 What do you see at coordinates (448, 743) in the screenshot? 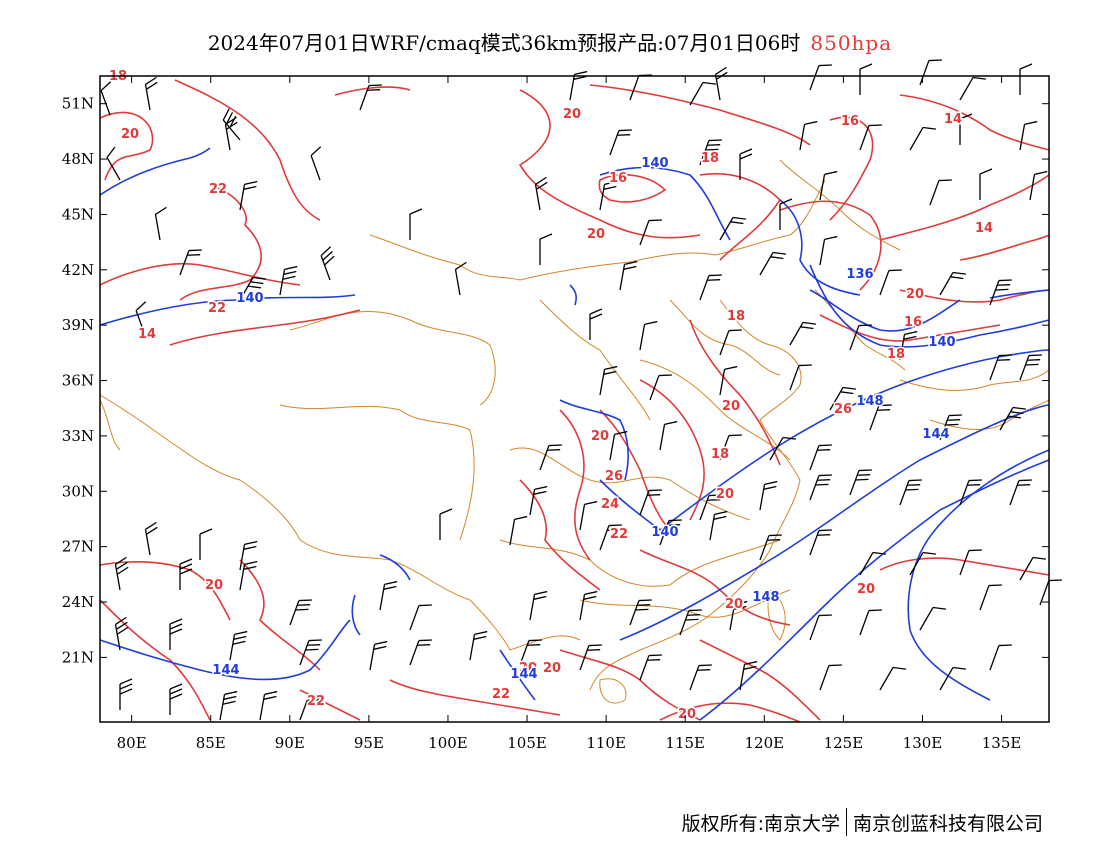
I see `lon-label: 100E` at bounding box center [448, 743].